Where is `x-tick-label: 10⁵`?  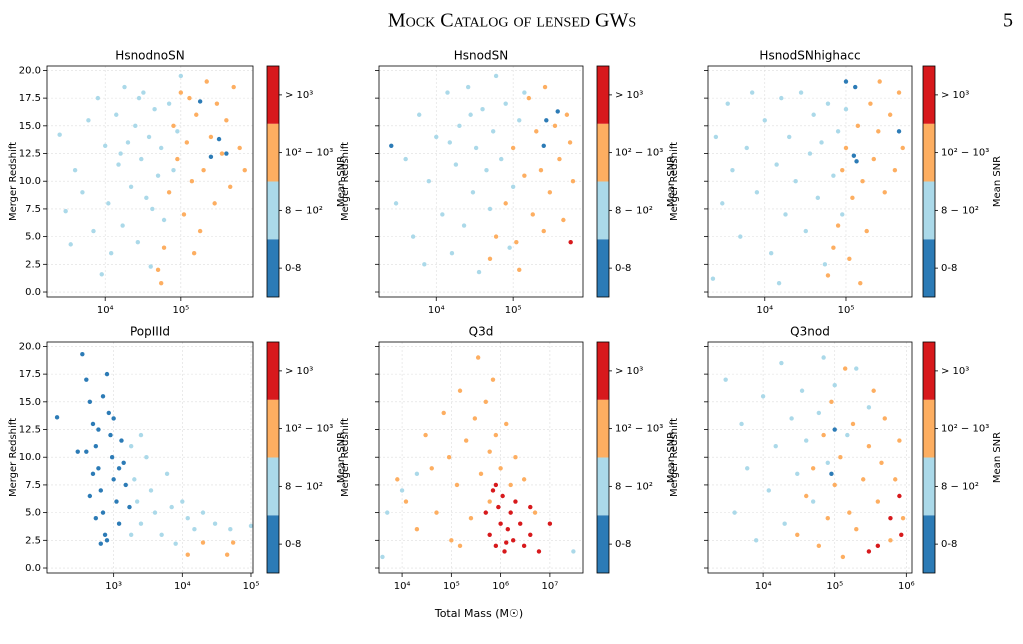
x-tick-label: 10⁵ is located at coordinates (834, 586).